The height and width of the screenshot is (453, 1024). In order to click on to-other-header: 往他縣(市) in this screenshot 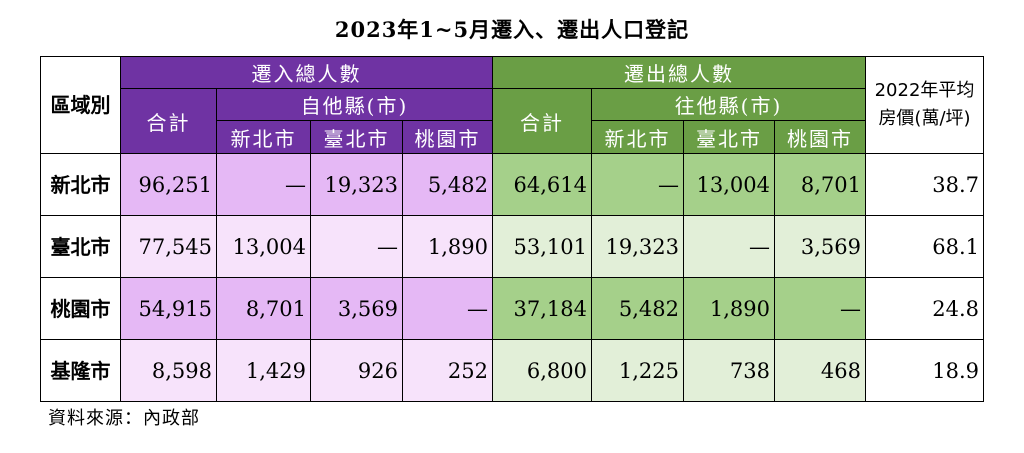, I will do `click(728, 104)`.